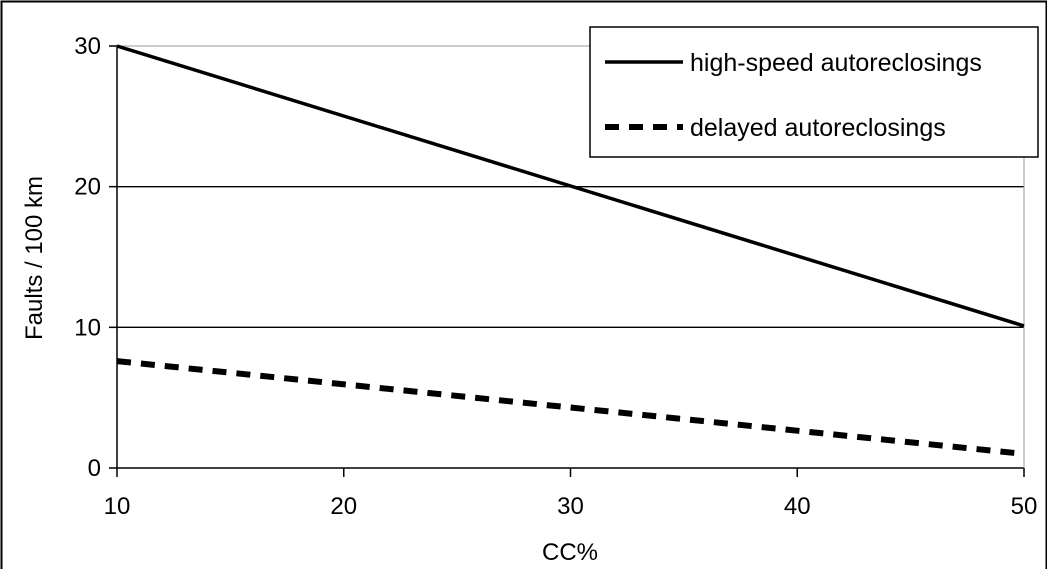 Image resolution: width=1047 pixels, height=569 pixels. I want to click on x-tick-label: 10, so click(117, 506).